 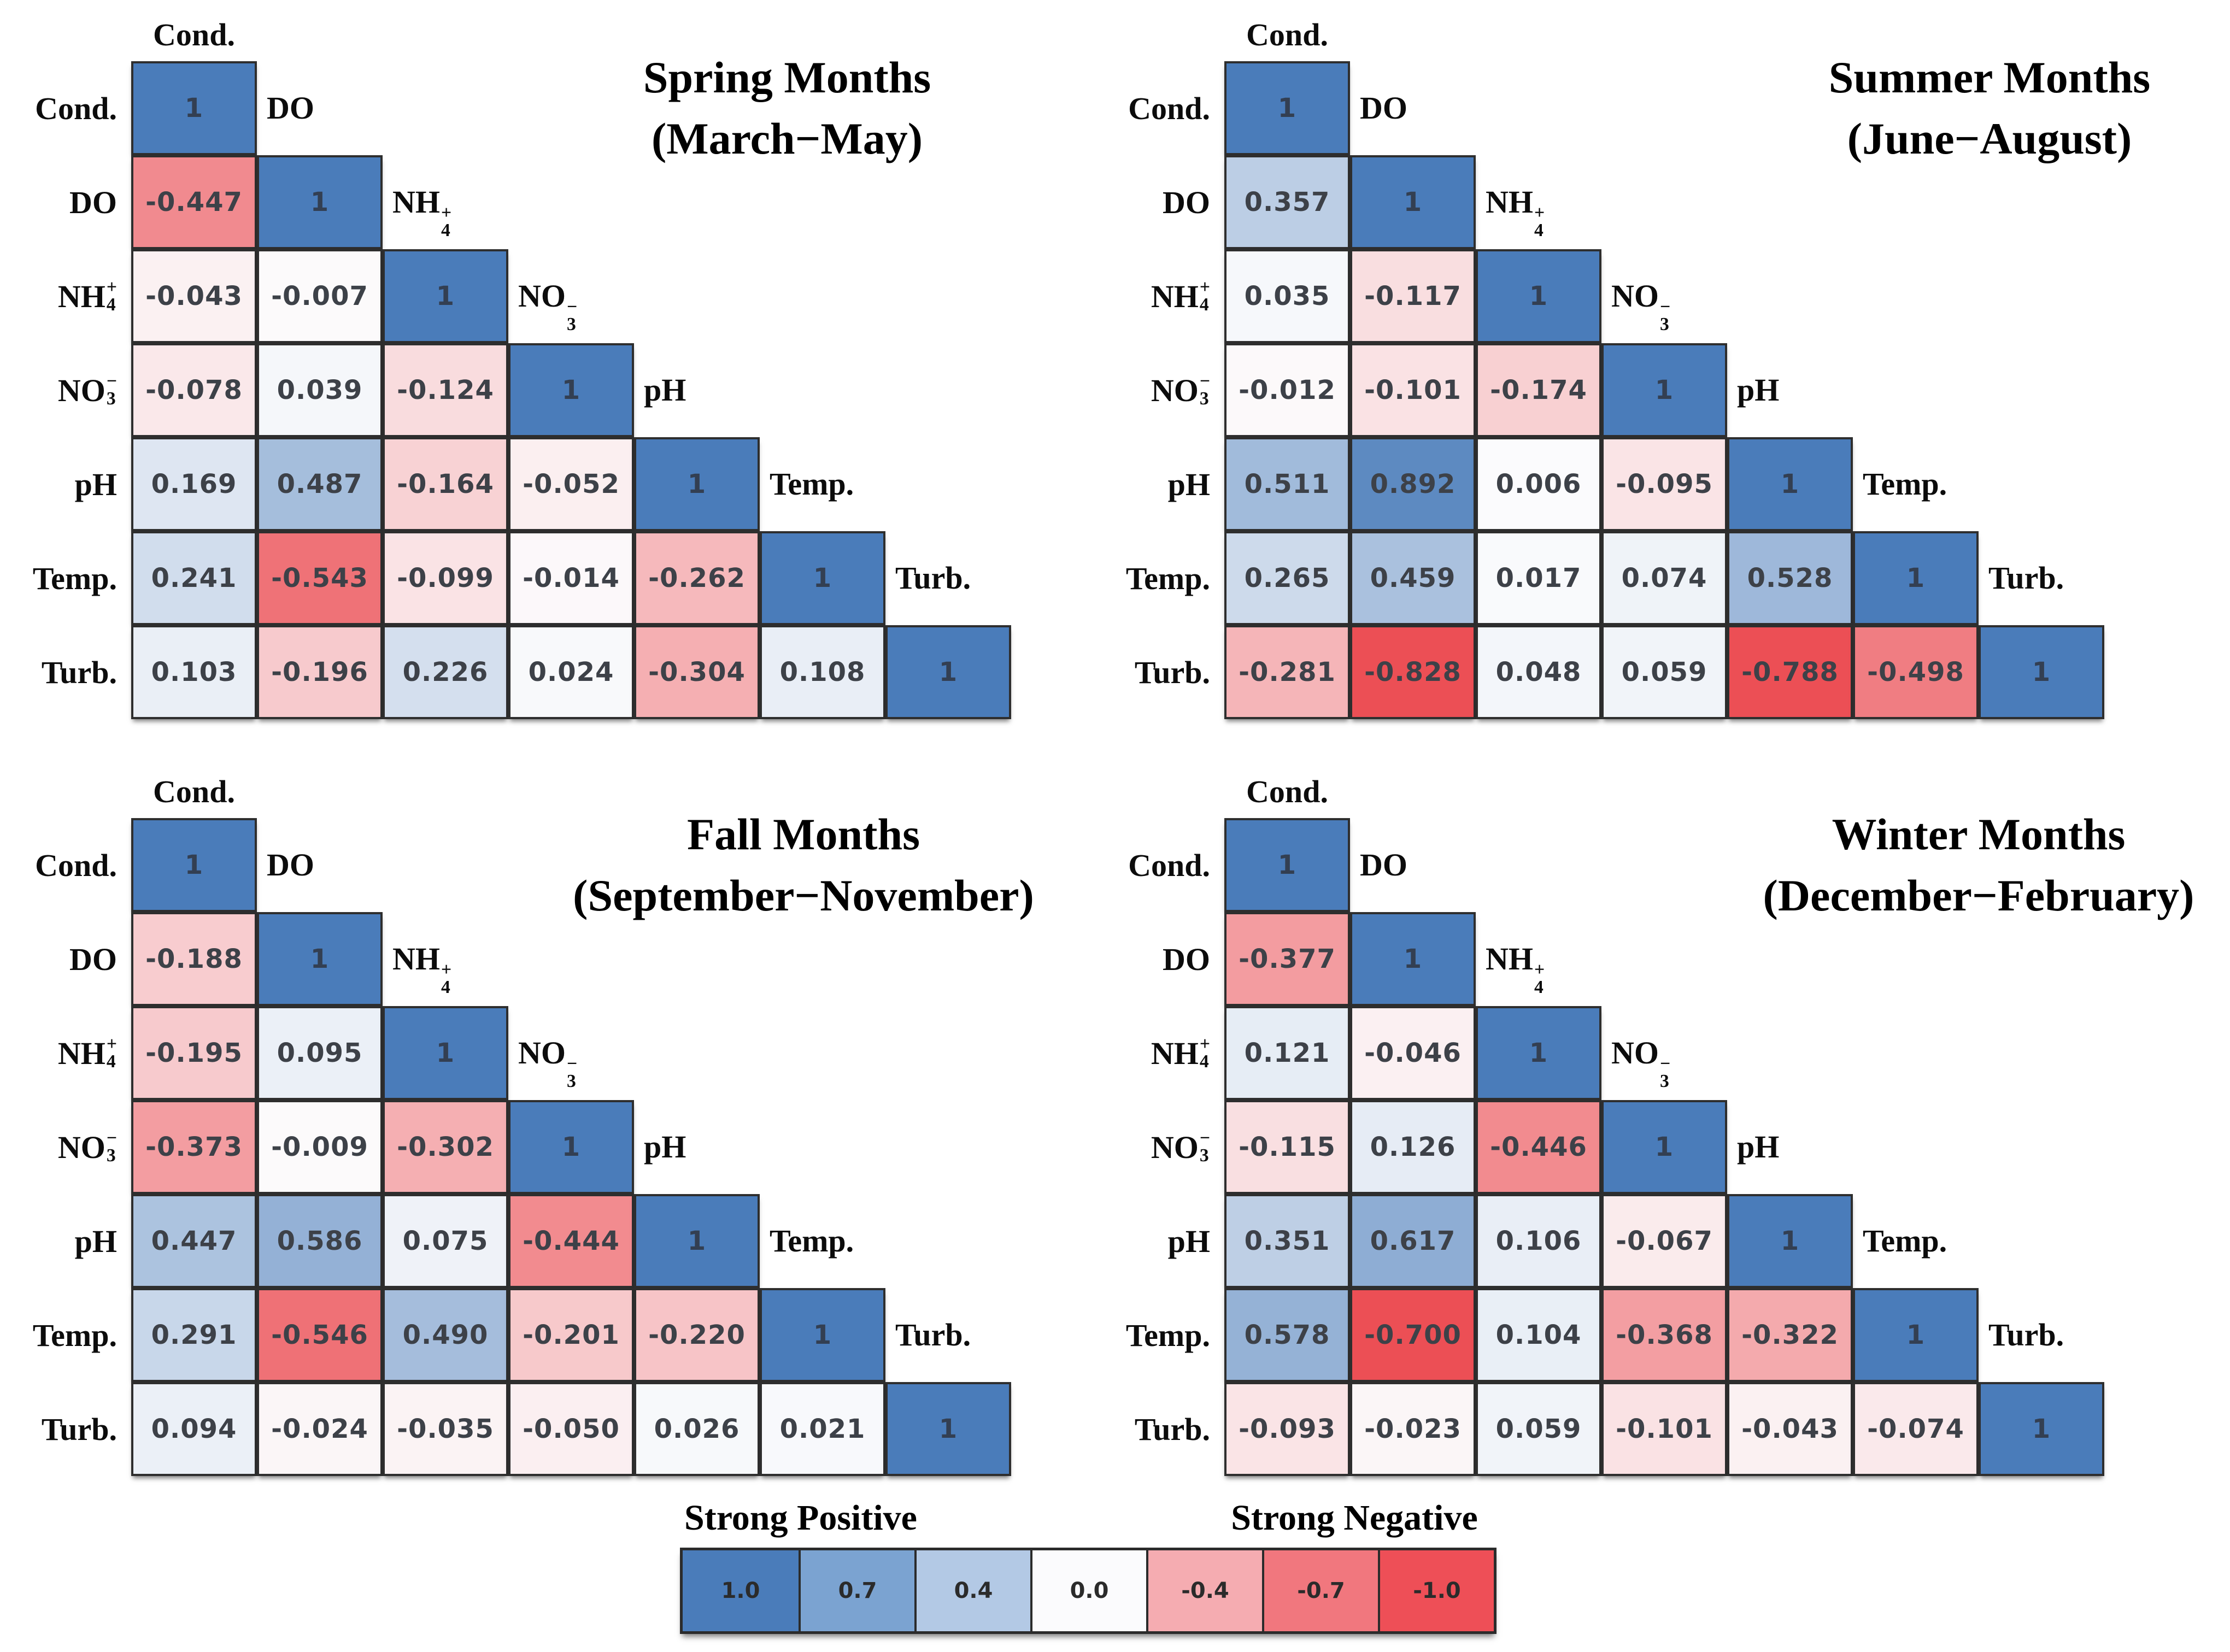 What do you see at coordinates (445, 1147) in the screenshot?
I see `corr-value: -0.302` at bounding box center [445, 1147].